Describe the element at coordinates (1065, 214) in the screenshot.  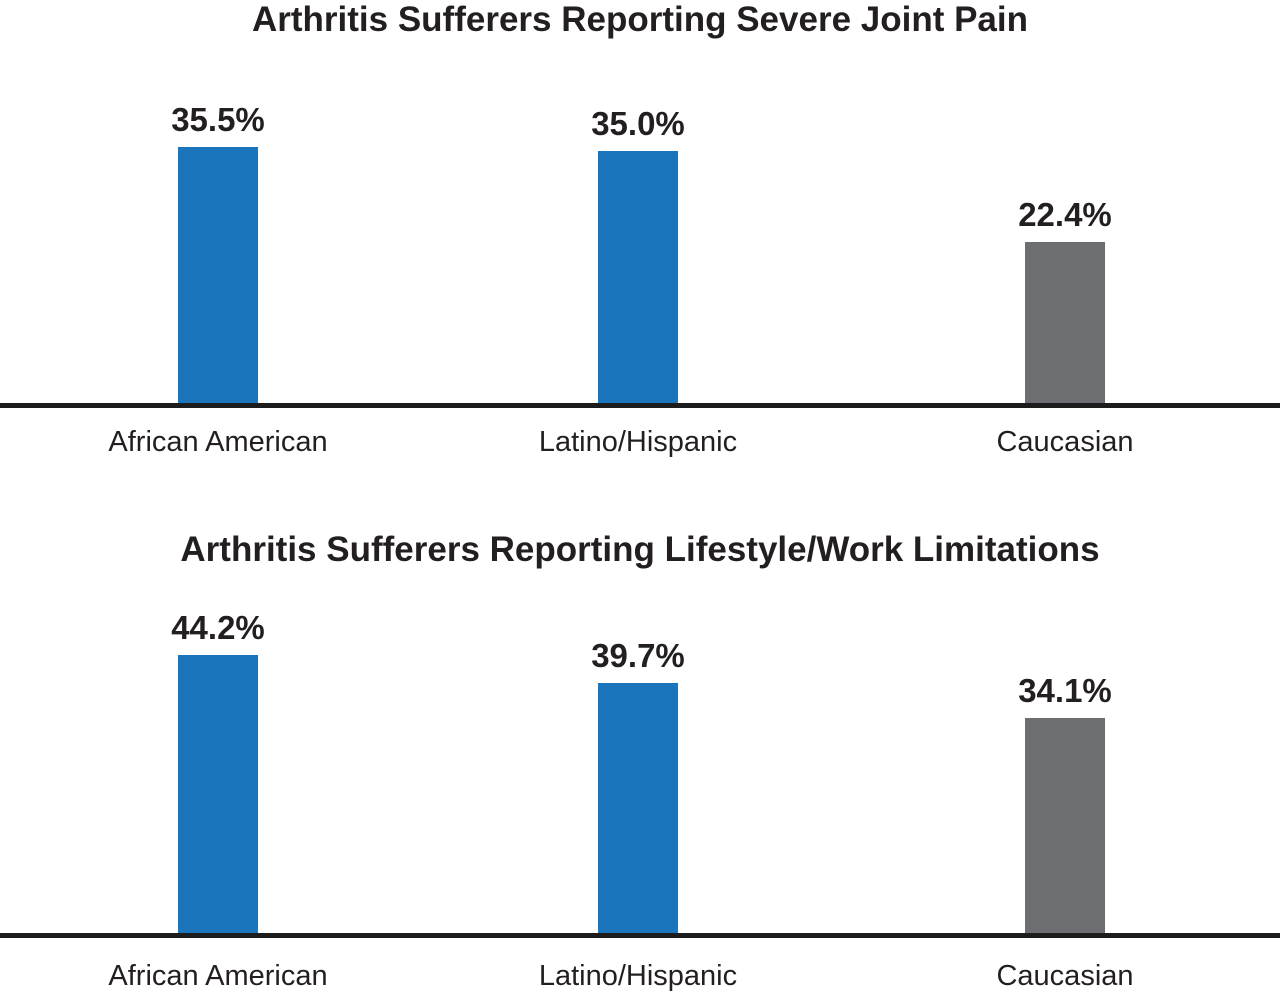
I see `bar-value-label-caucasian: 22.4%` at that location.